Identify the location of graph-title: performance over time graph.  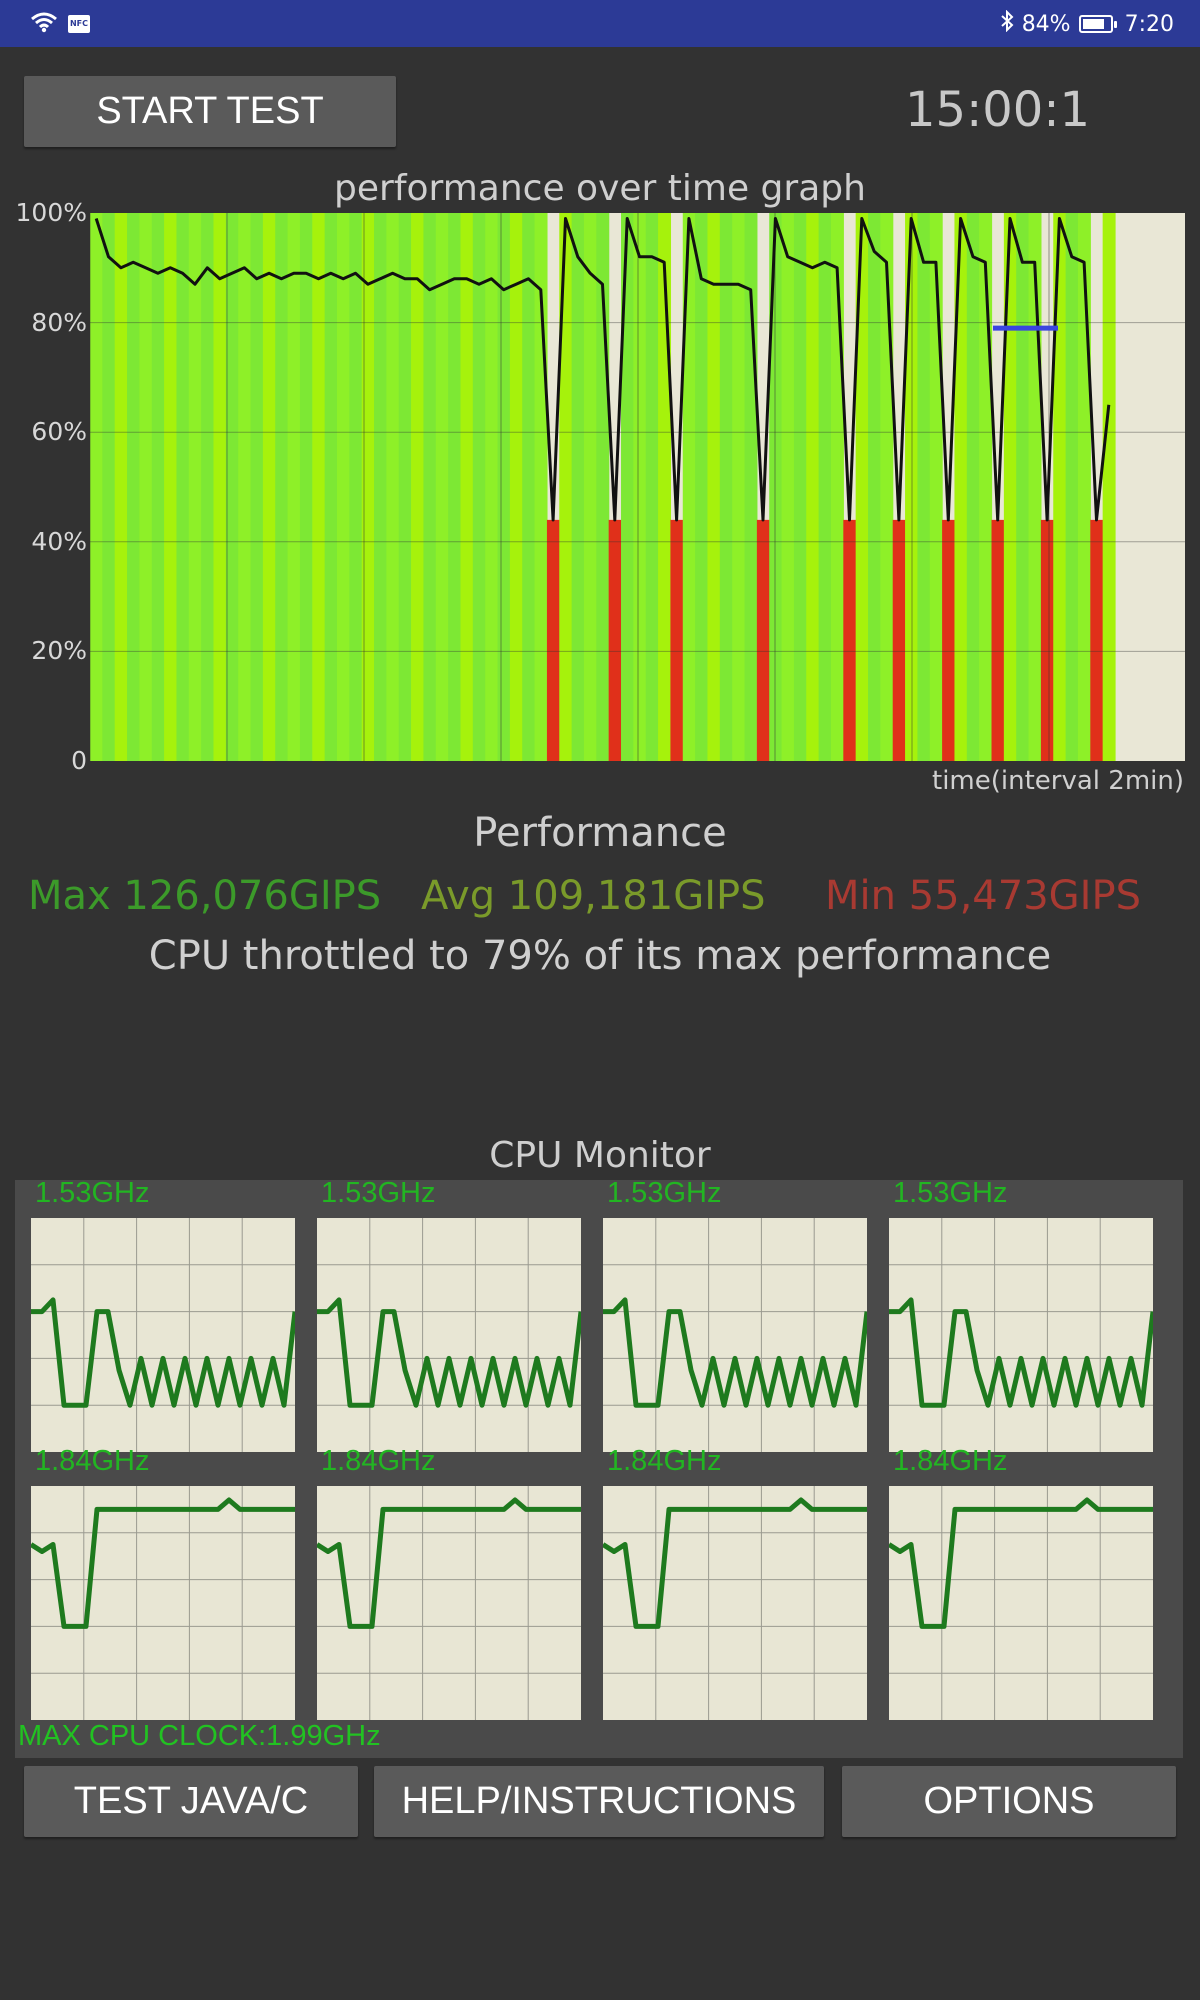
(600, 188).